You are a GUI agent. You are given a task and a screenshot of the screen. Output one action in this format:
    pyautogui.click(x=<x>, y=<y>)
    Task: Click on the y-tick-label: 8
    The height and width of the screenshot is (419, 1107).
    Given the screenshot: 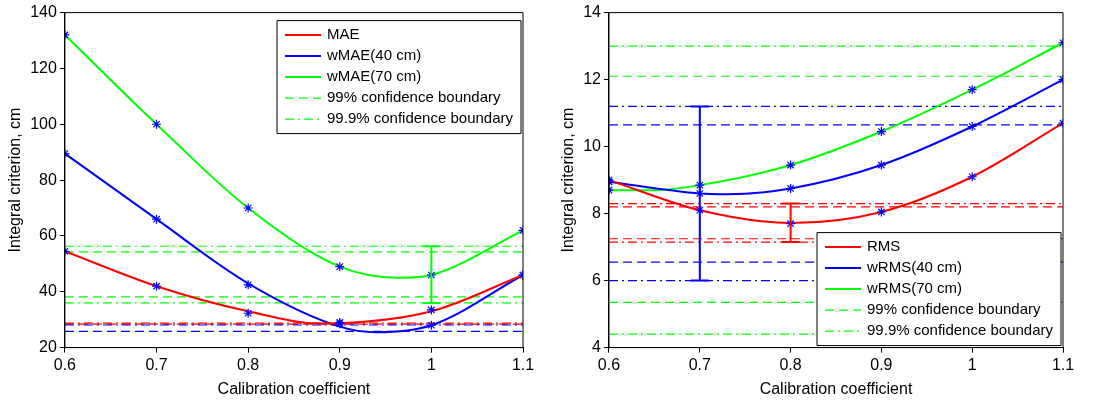 What is the action you would take?
    pyautogui.click(x=597, y=213)
    